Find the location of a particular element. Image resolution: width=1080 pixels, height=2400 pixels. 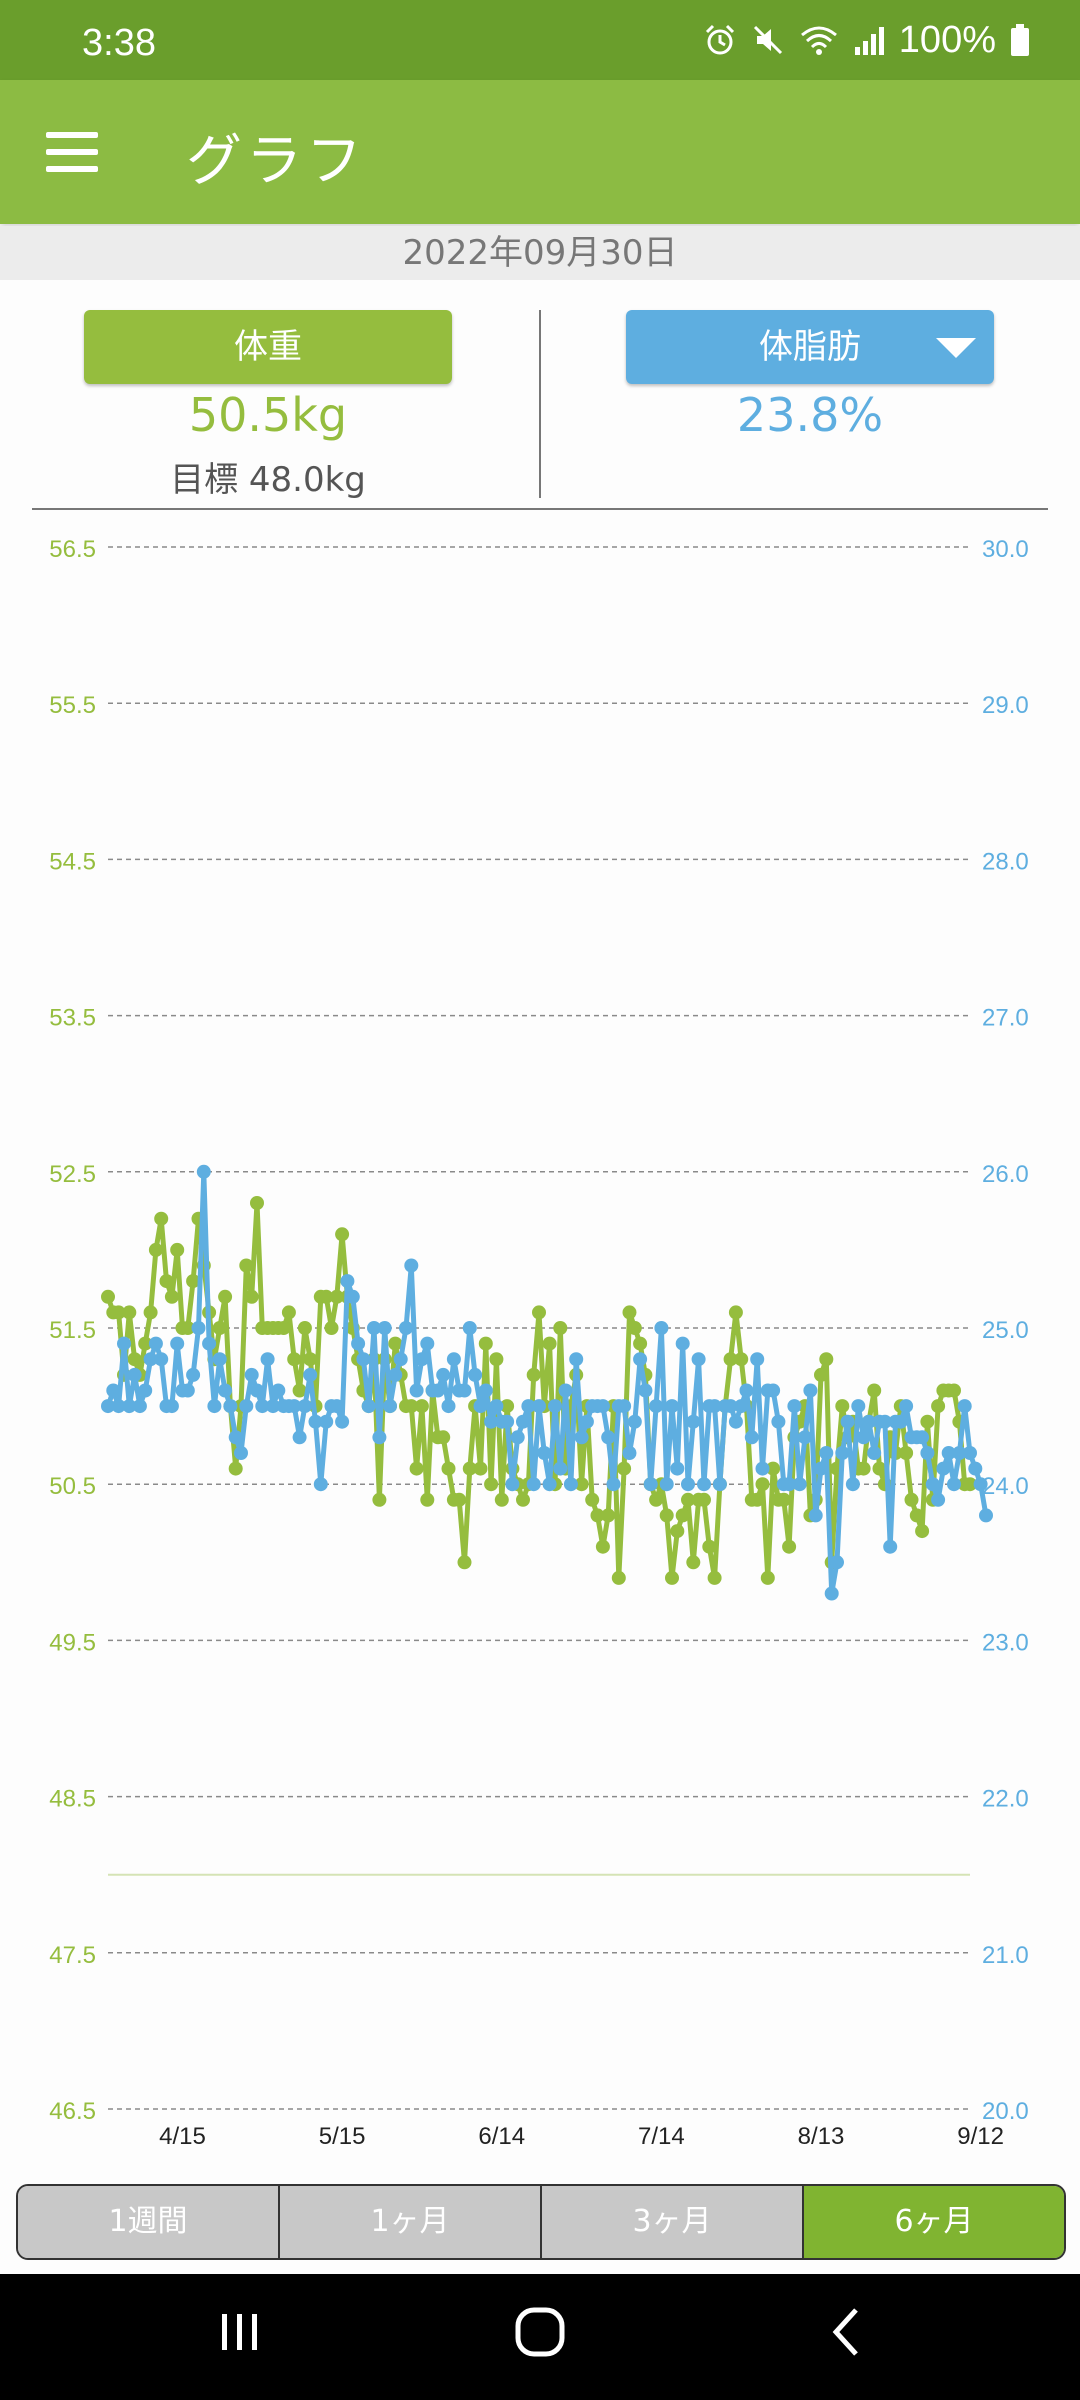

series-line-body-fat is located at coordinates (547, 1382).